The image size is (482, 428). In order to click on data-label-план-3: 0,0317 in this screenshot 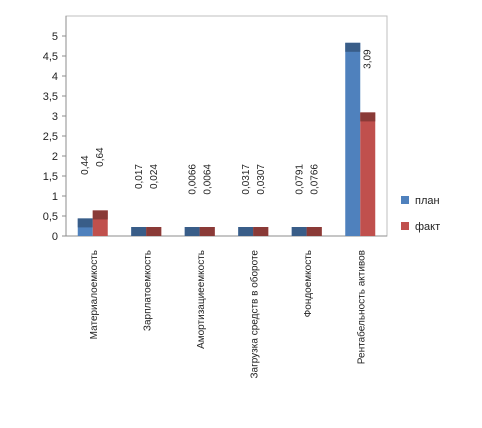, I will do `click(246, 179)`.